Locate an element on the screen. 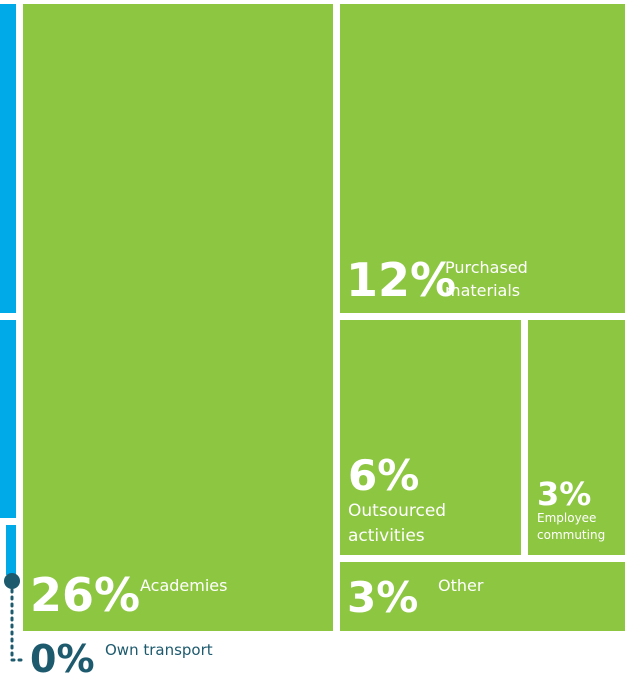 This screenshot has width=626, height=681. category-label: Outsourced activities is located at coordinates (397, 523).